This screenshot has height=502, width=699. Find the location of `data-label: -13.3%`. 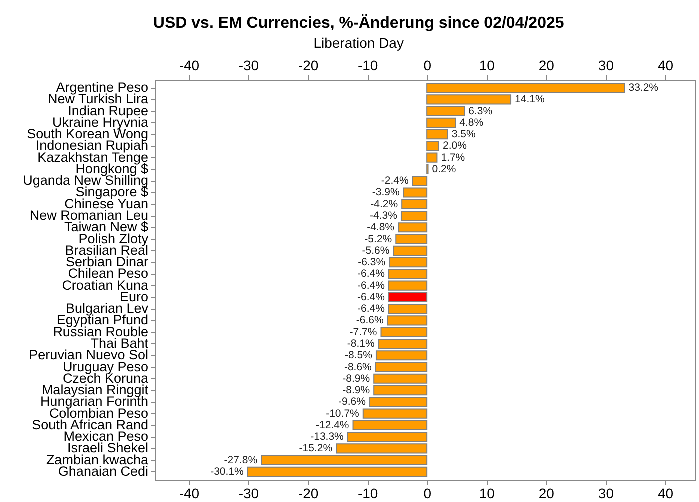

data-label: -13.3% is located at coordinates (327, 437).